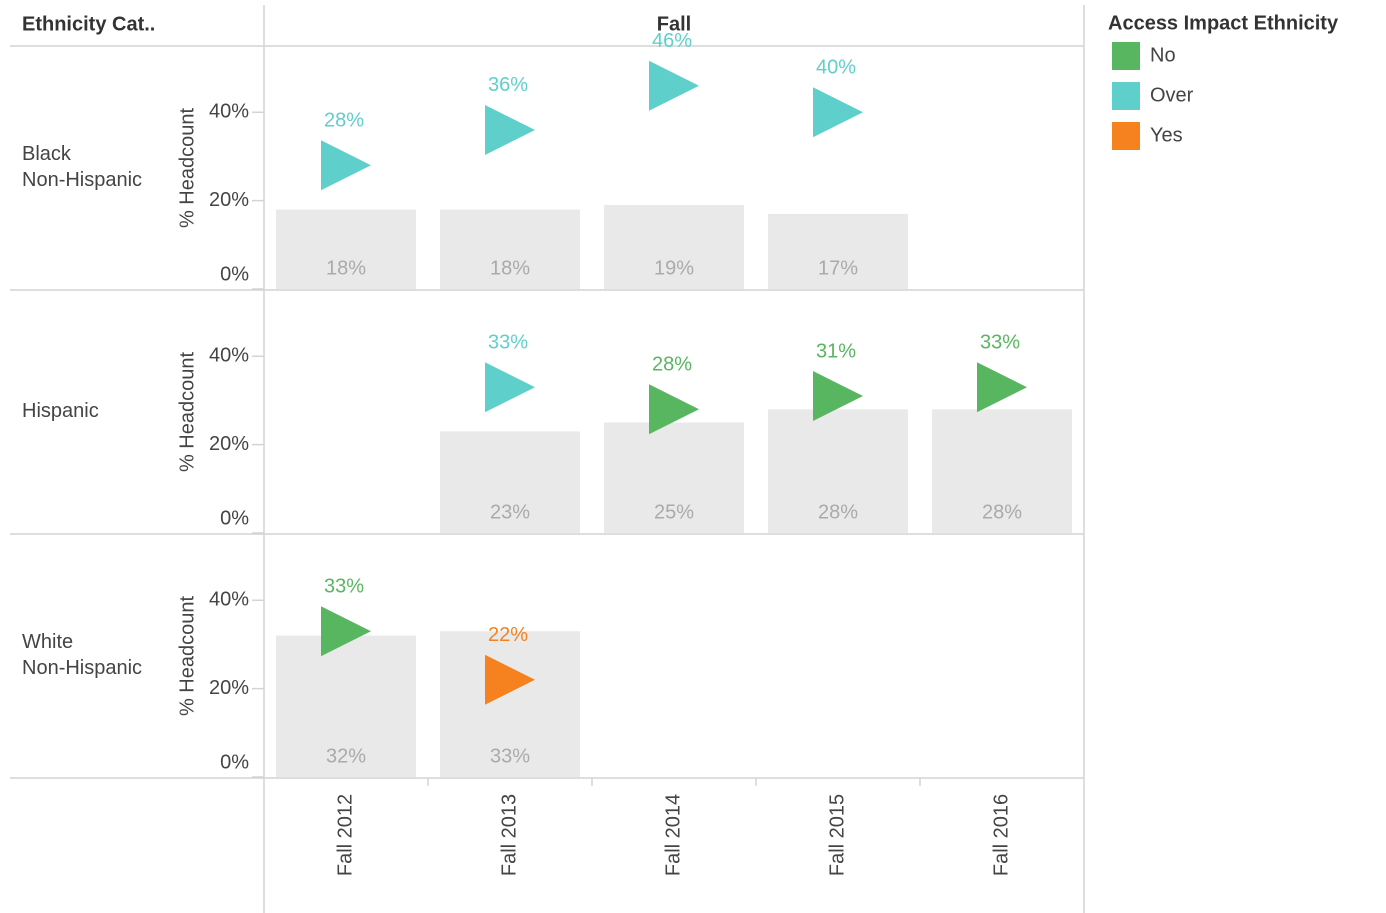 The height and width of the screenshot is (913, 1386). Describe the element at coordinates (82, 167) in the screenshot. I see `row-label: Black Non-Hispanic` at that location.